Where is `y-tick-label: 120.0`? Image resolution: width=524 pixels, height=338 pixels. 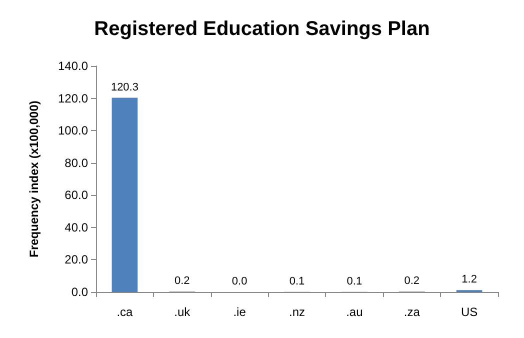
y-tick-label: 120.0 is located at coordinates (73, 98).